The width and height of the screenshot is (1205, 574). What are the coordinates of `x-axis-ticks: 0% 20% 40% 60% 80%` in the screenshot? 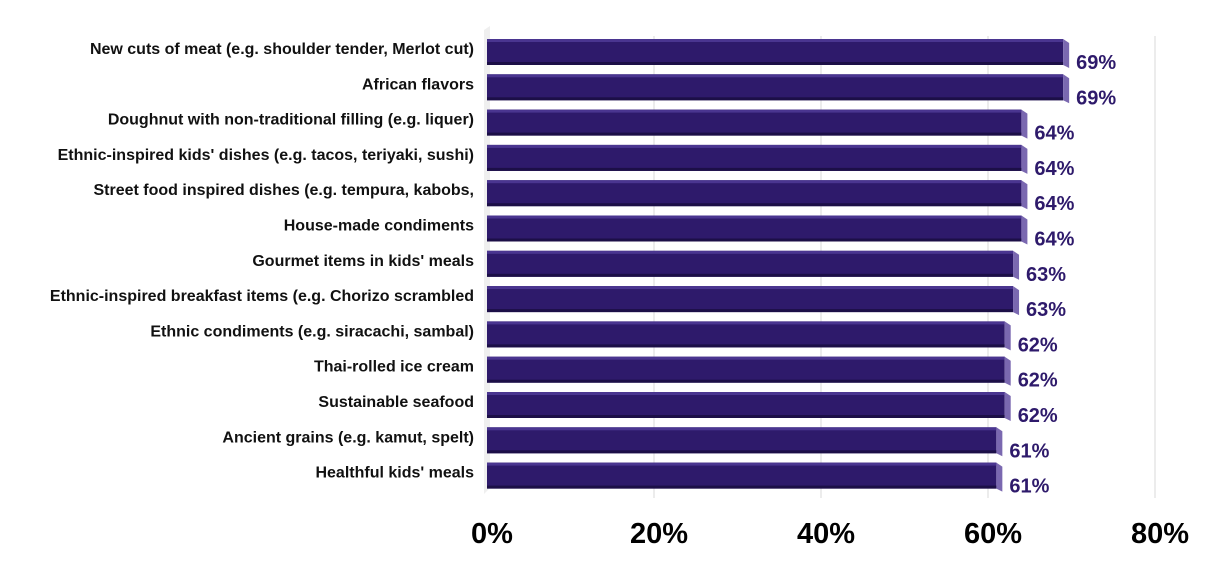 It's located at (830, 534).